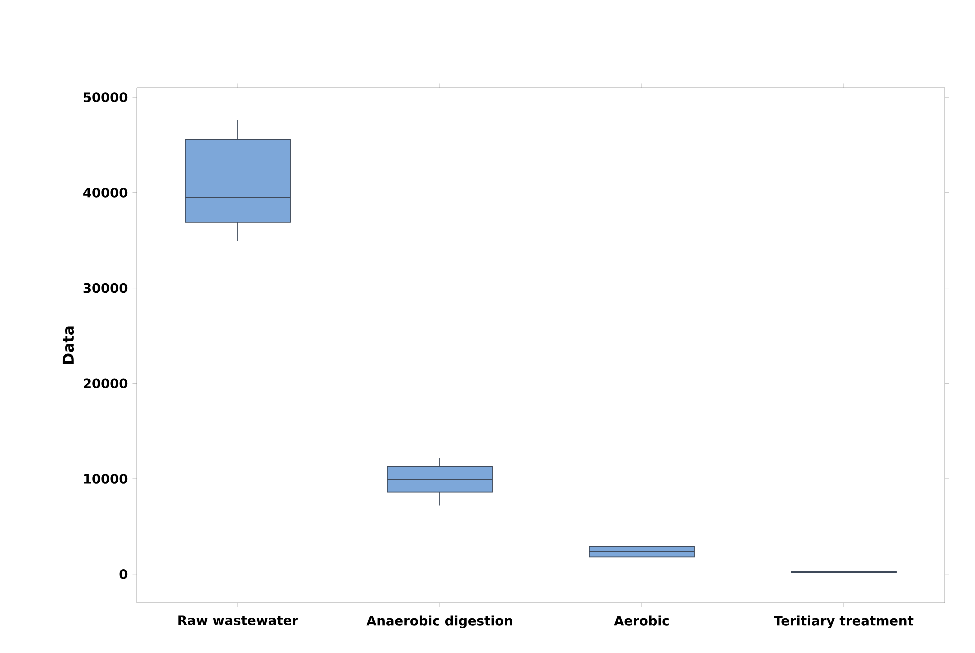  I want to click on y-tick-label: 20000, so click(106, 383).